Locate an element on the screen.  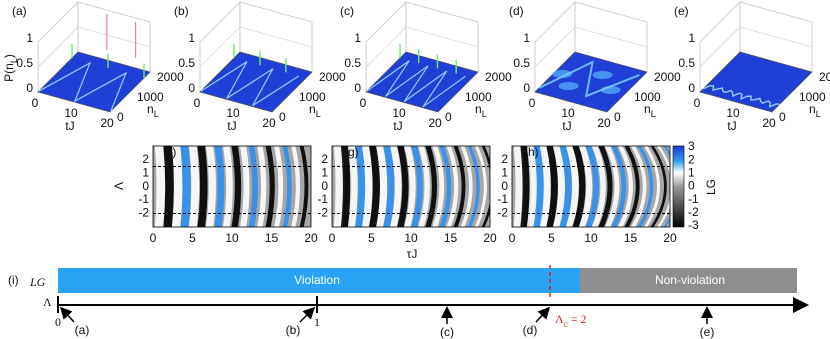
colorbar-tick-label: -2 is located at coordinates (693, 212).